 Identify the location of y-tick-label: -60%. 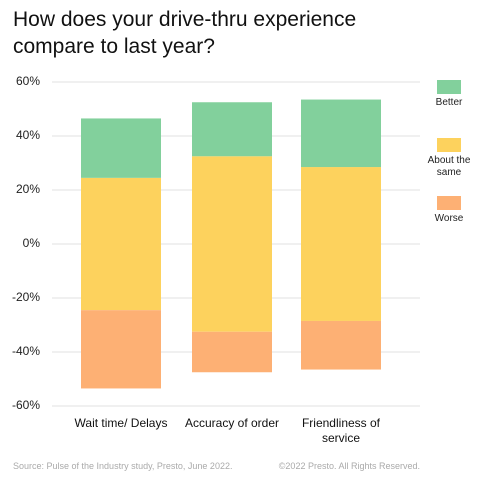
(26, 405).